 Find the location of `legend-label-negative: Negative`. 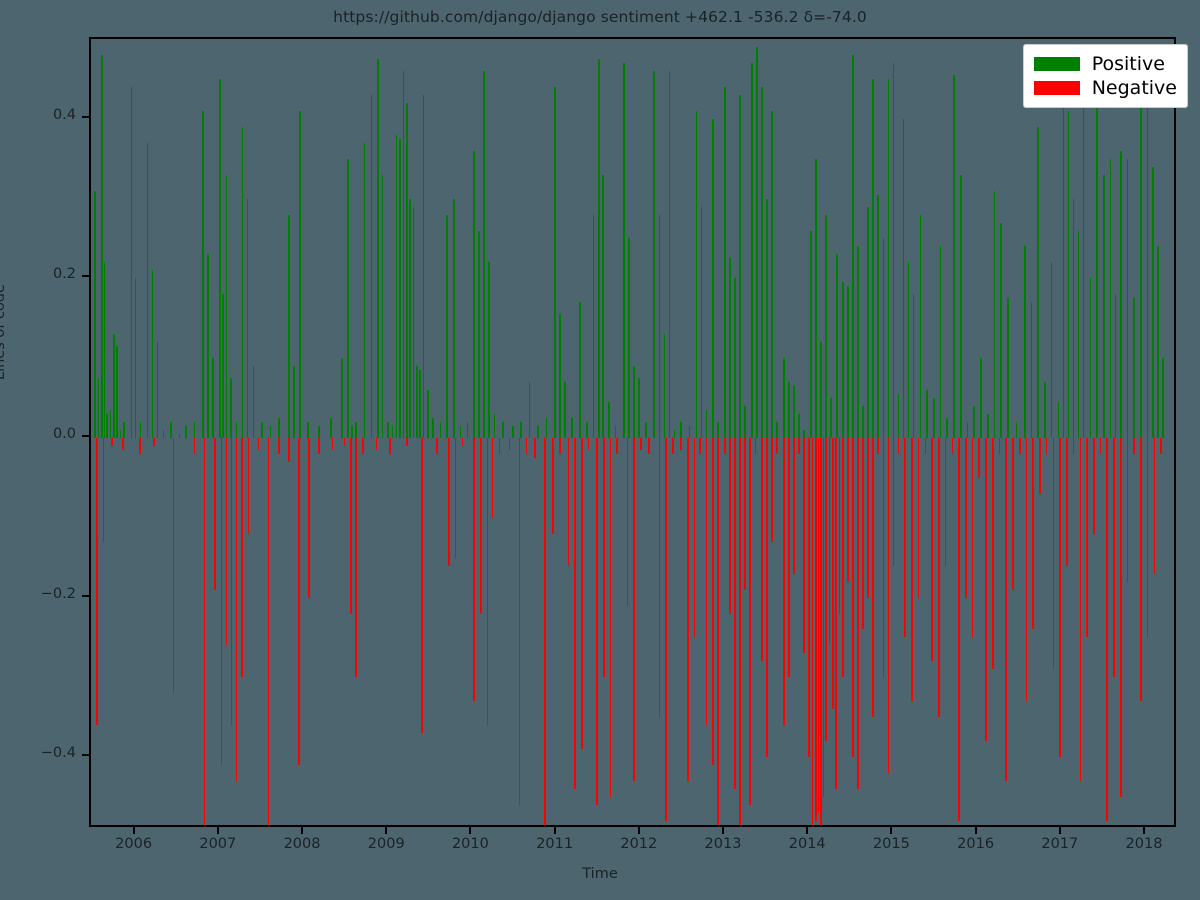

legend-label-negative: Negative is located at coordinates (1134, 87).